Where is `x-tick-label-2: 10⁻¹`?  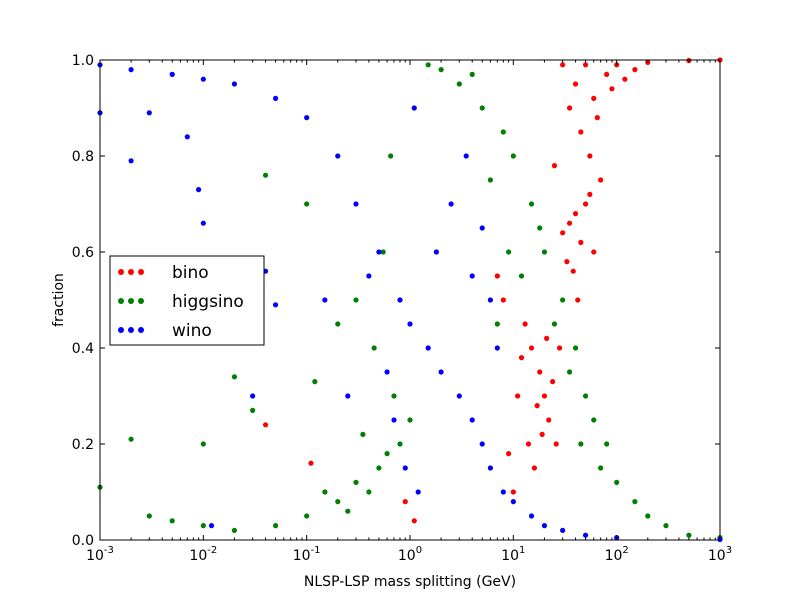
x-tick-label-2: 10⁻¹ is located at coordinates (307, 554).